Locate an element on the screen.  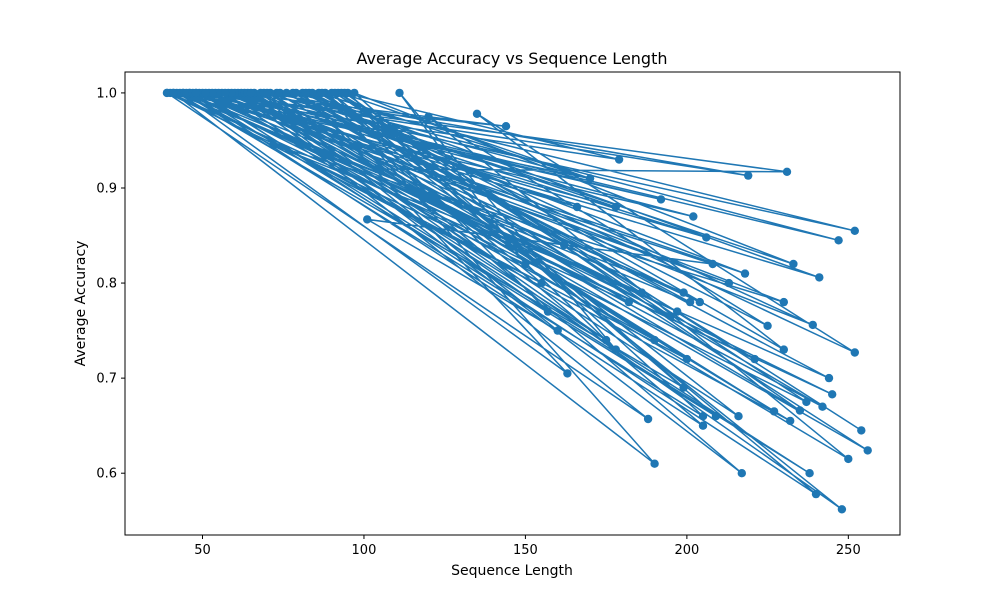
x-axis: 50 100 150 200 250 is located at coordinates (527, 546).